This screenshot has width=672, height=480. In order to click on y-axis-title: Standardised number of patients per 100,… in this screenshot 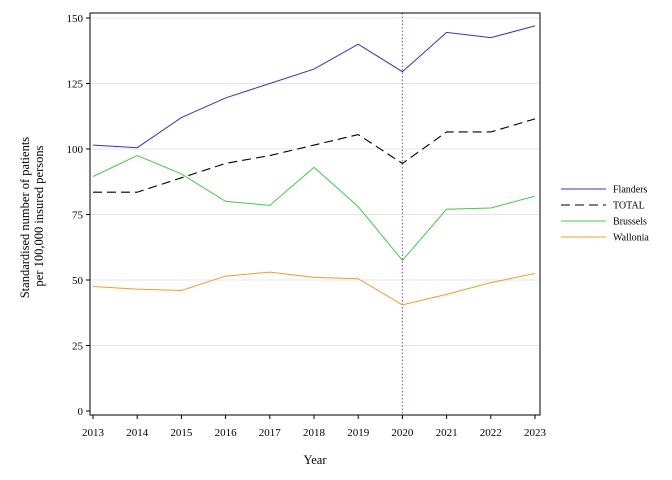, I will do `click(32, 216)`.